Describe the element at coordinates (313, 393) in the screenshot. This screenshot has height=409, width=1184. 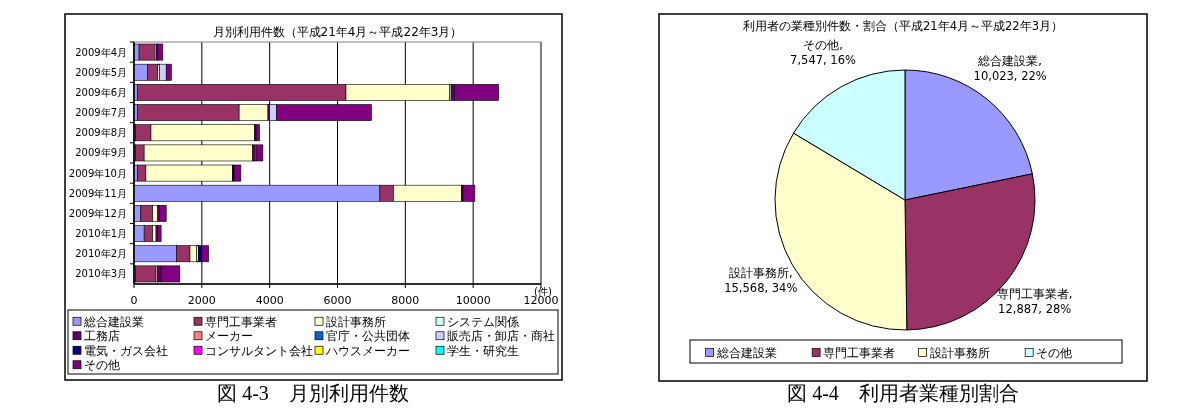
I see `caption: 図 4-3 月別利用件数` at that location.